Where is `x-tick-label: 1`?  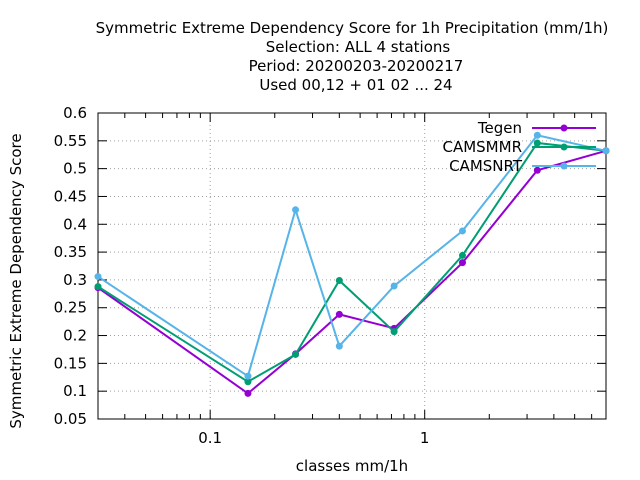 x-tick-label: 1 is located at coordinates (425, 438).